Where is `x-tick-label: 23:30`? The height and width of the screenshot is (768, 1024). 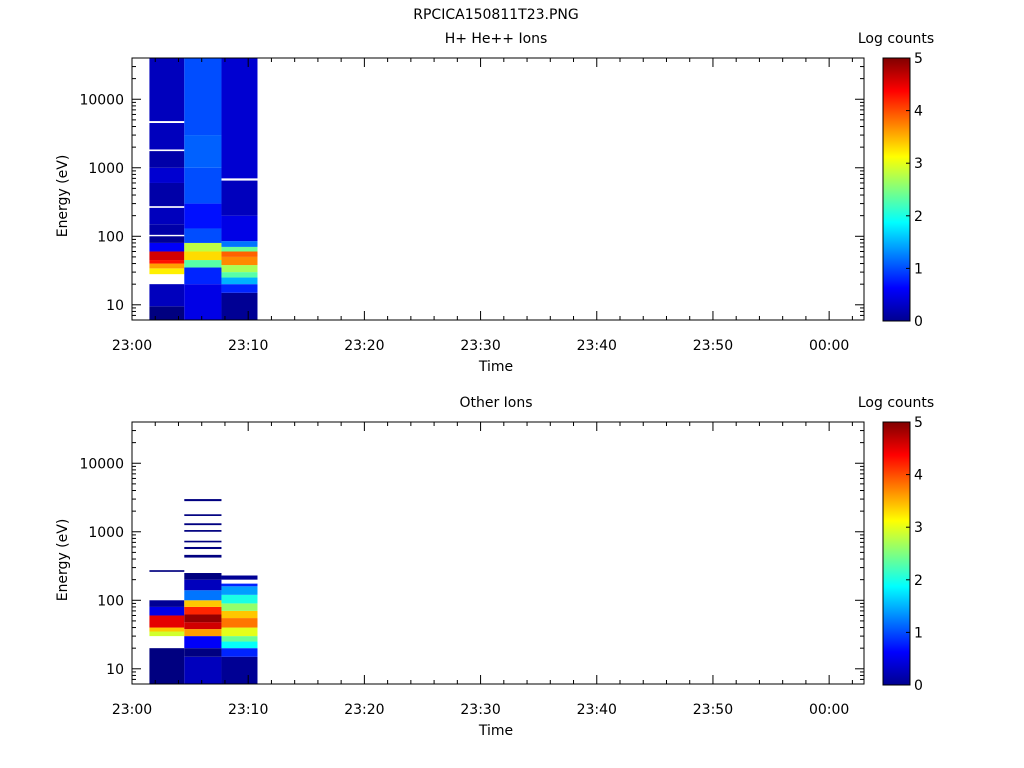
x-tick-label: 23:30 is located at coordinates (480, 346).